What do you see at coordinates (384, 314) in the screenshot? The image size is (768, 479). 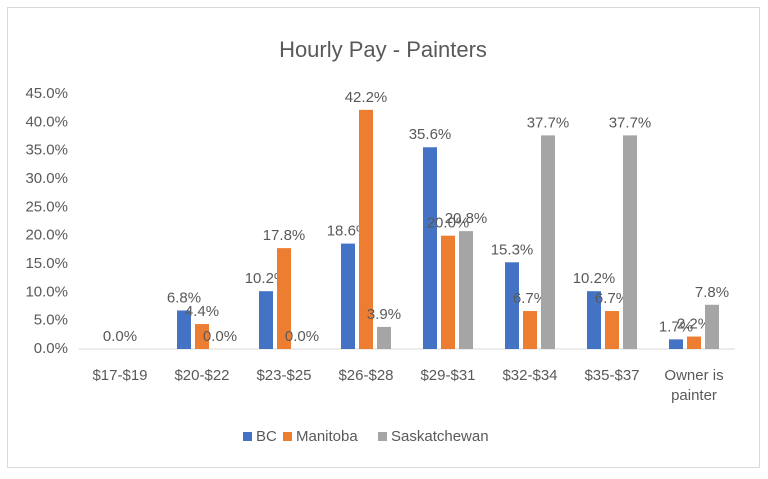 I see `value-label: 3.9%` at bounding box center [384, 314].